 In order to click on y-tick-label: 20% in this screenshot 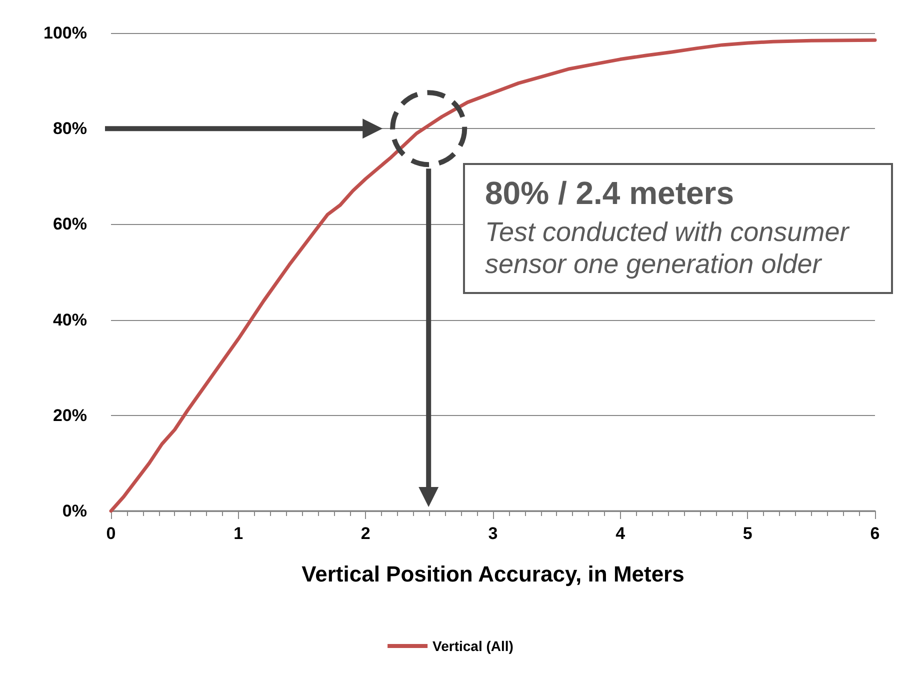, I will do `click(69, 415)`.